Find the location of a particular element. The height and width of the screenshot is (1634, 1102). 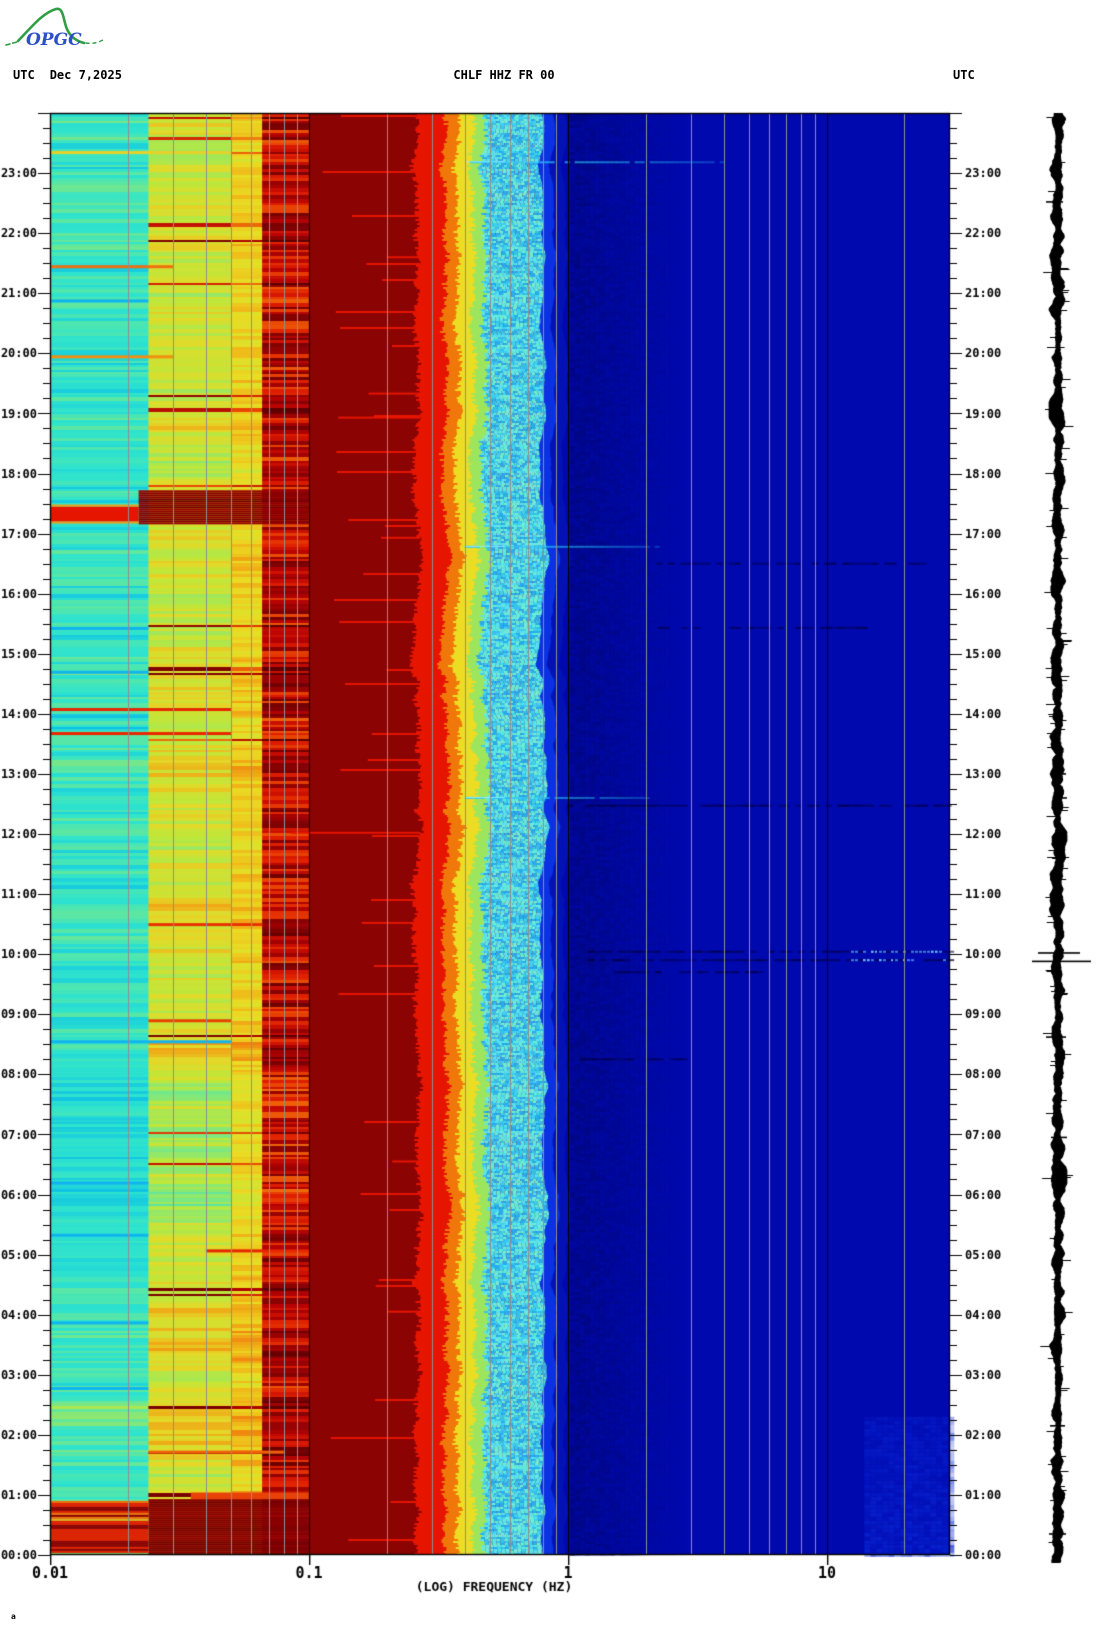

corner-mark: a is located at coordinates (13, 1616).